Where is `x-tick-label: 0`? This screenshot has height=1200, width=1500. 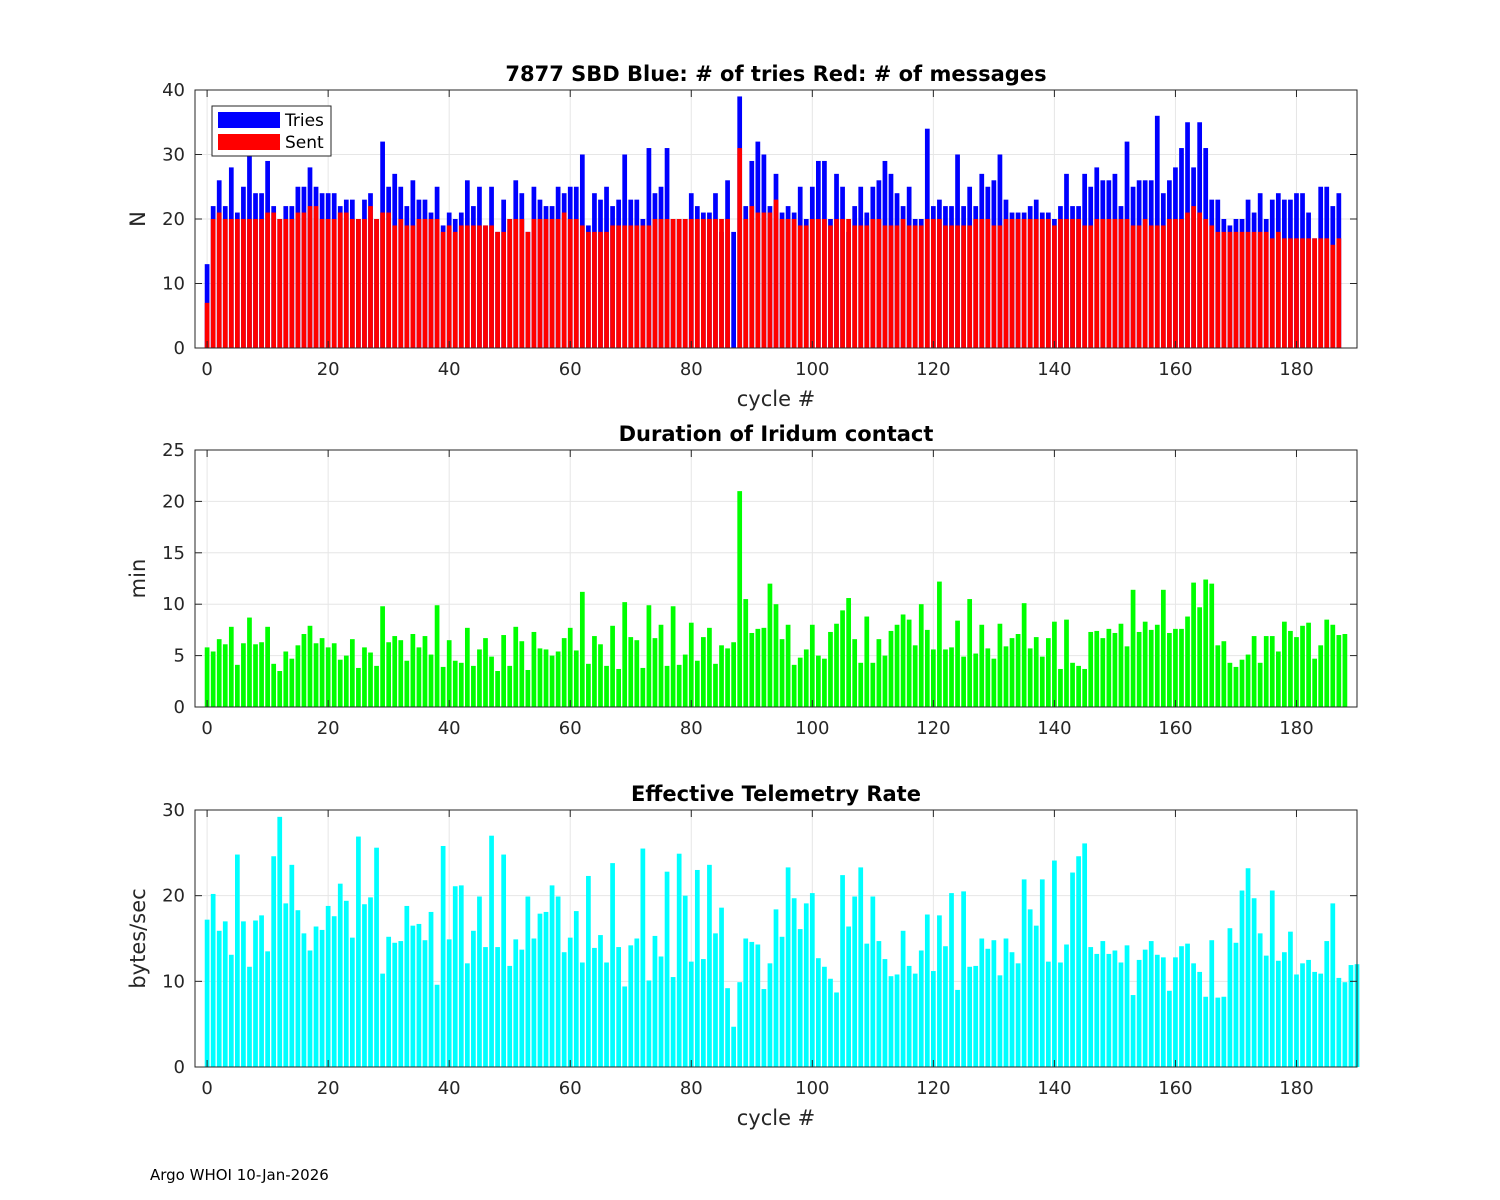 x-tick-label: 0 is located at coordinates (206, 728).